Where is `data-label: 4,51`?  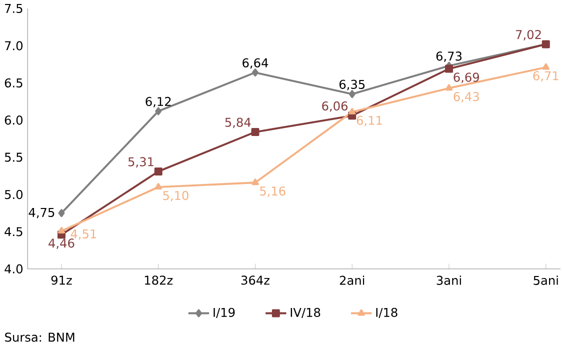 data-label: 4,51 is located at coordinates (83, 235).